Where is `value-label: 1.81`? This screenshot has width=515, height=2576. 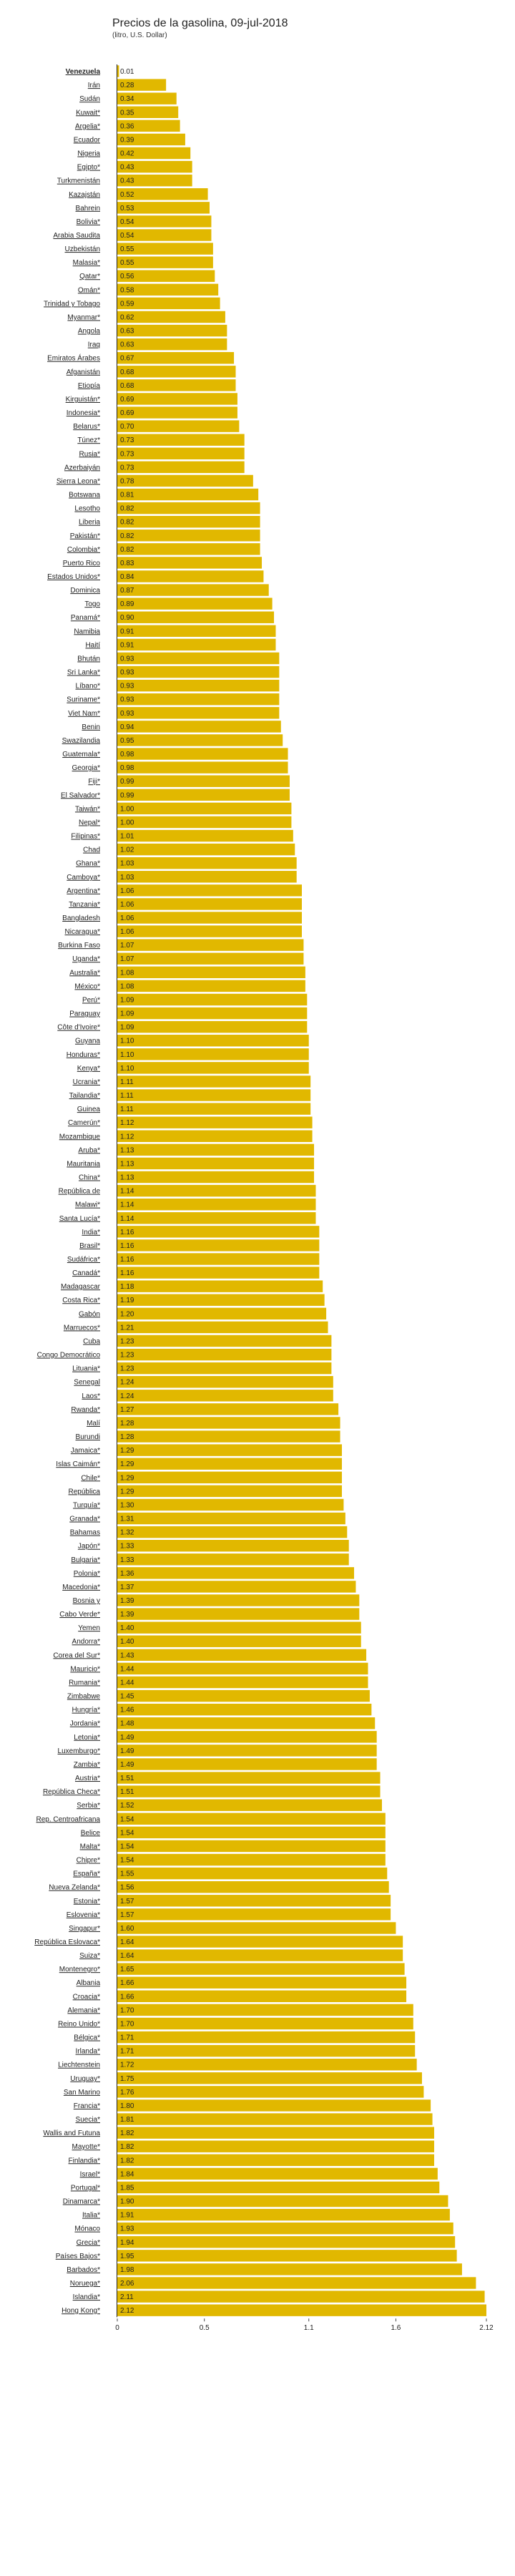 value-label: 1.81 is located at coordinates (127, 2120).